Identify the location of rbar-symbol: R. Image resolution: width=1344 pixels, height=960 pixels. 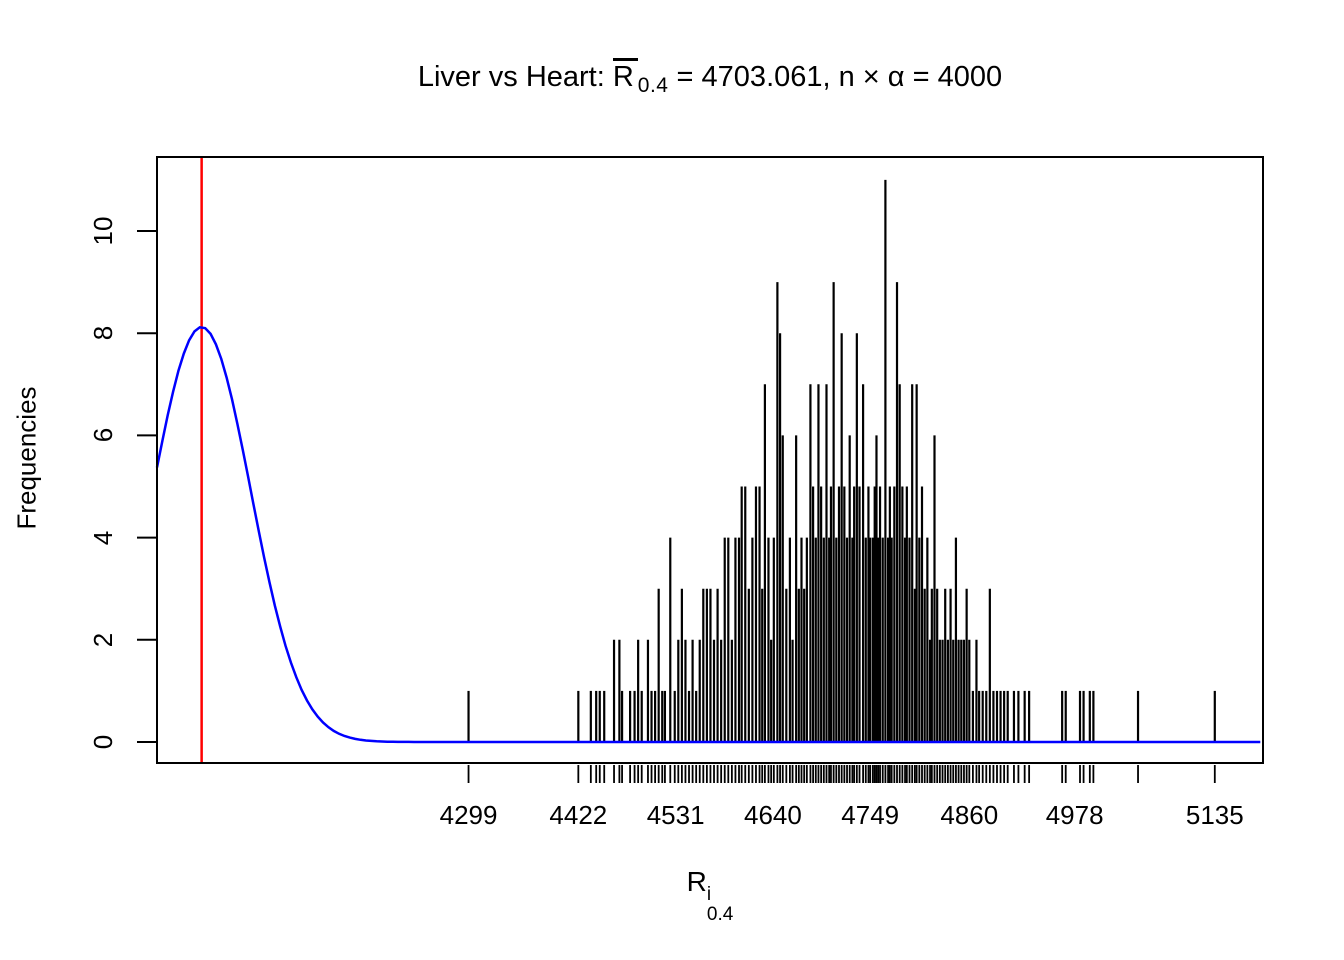
(625, 75).